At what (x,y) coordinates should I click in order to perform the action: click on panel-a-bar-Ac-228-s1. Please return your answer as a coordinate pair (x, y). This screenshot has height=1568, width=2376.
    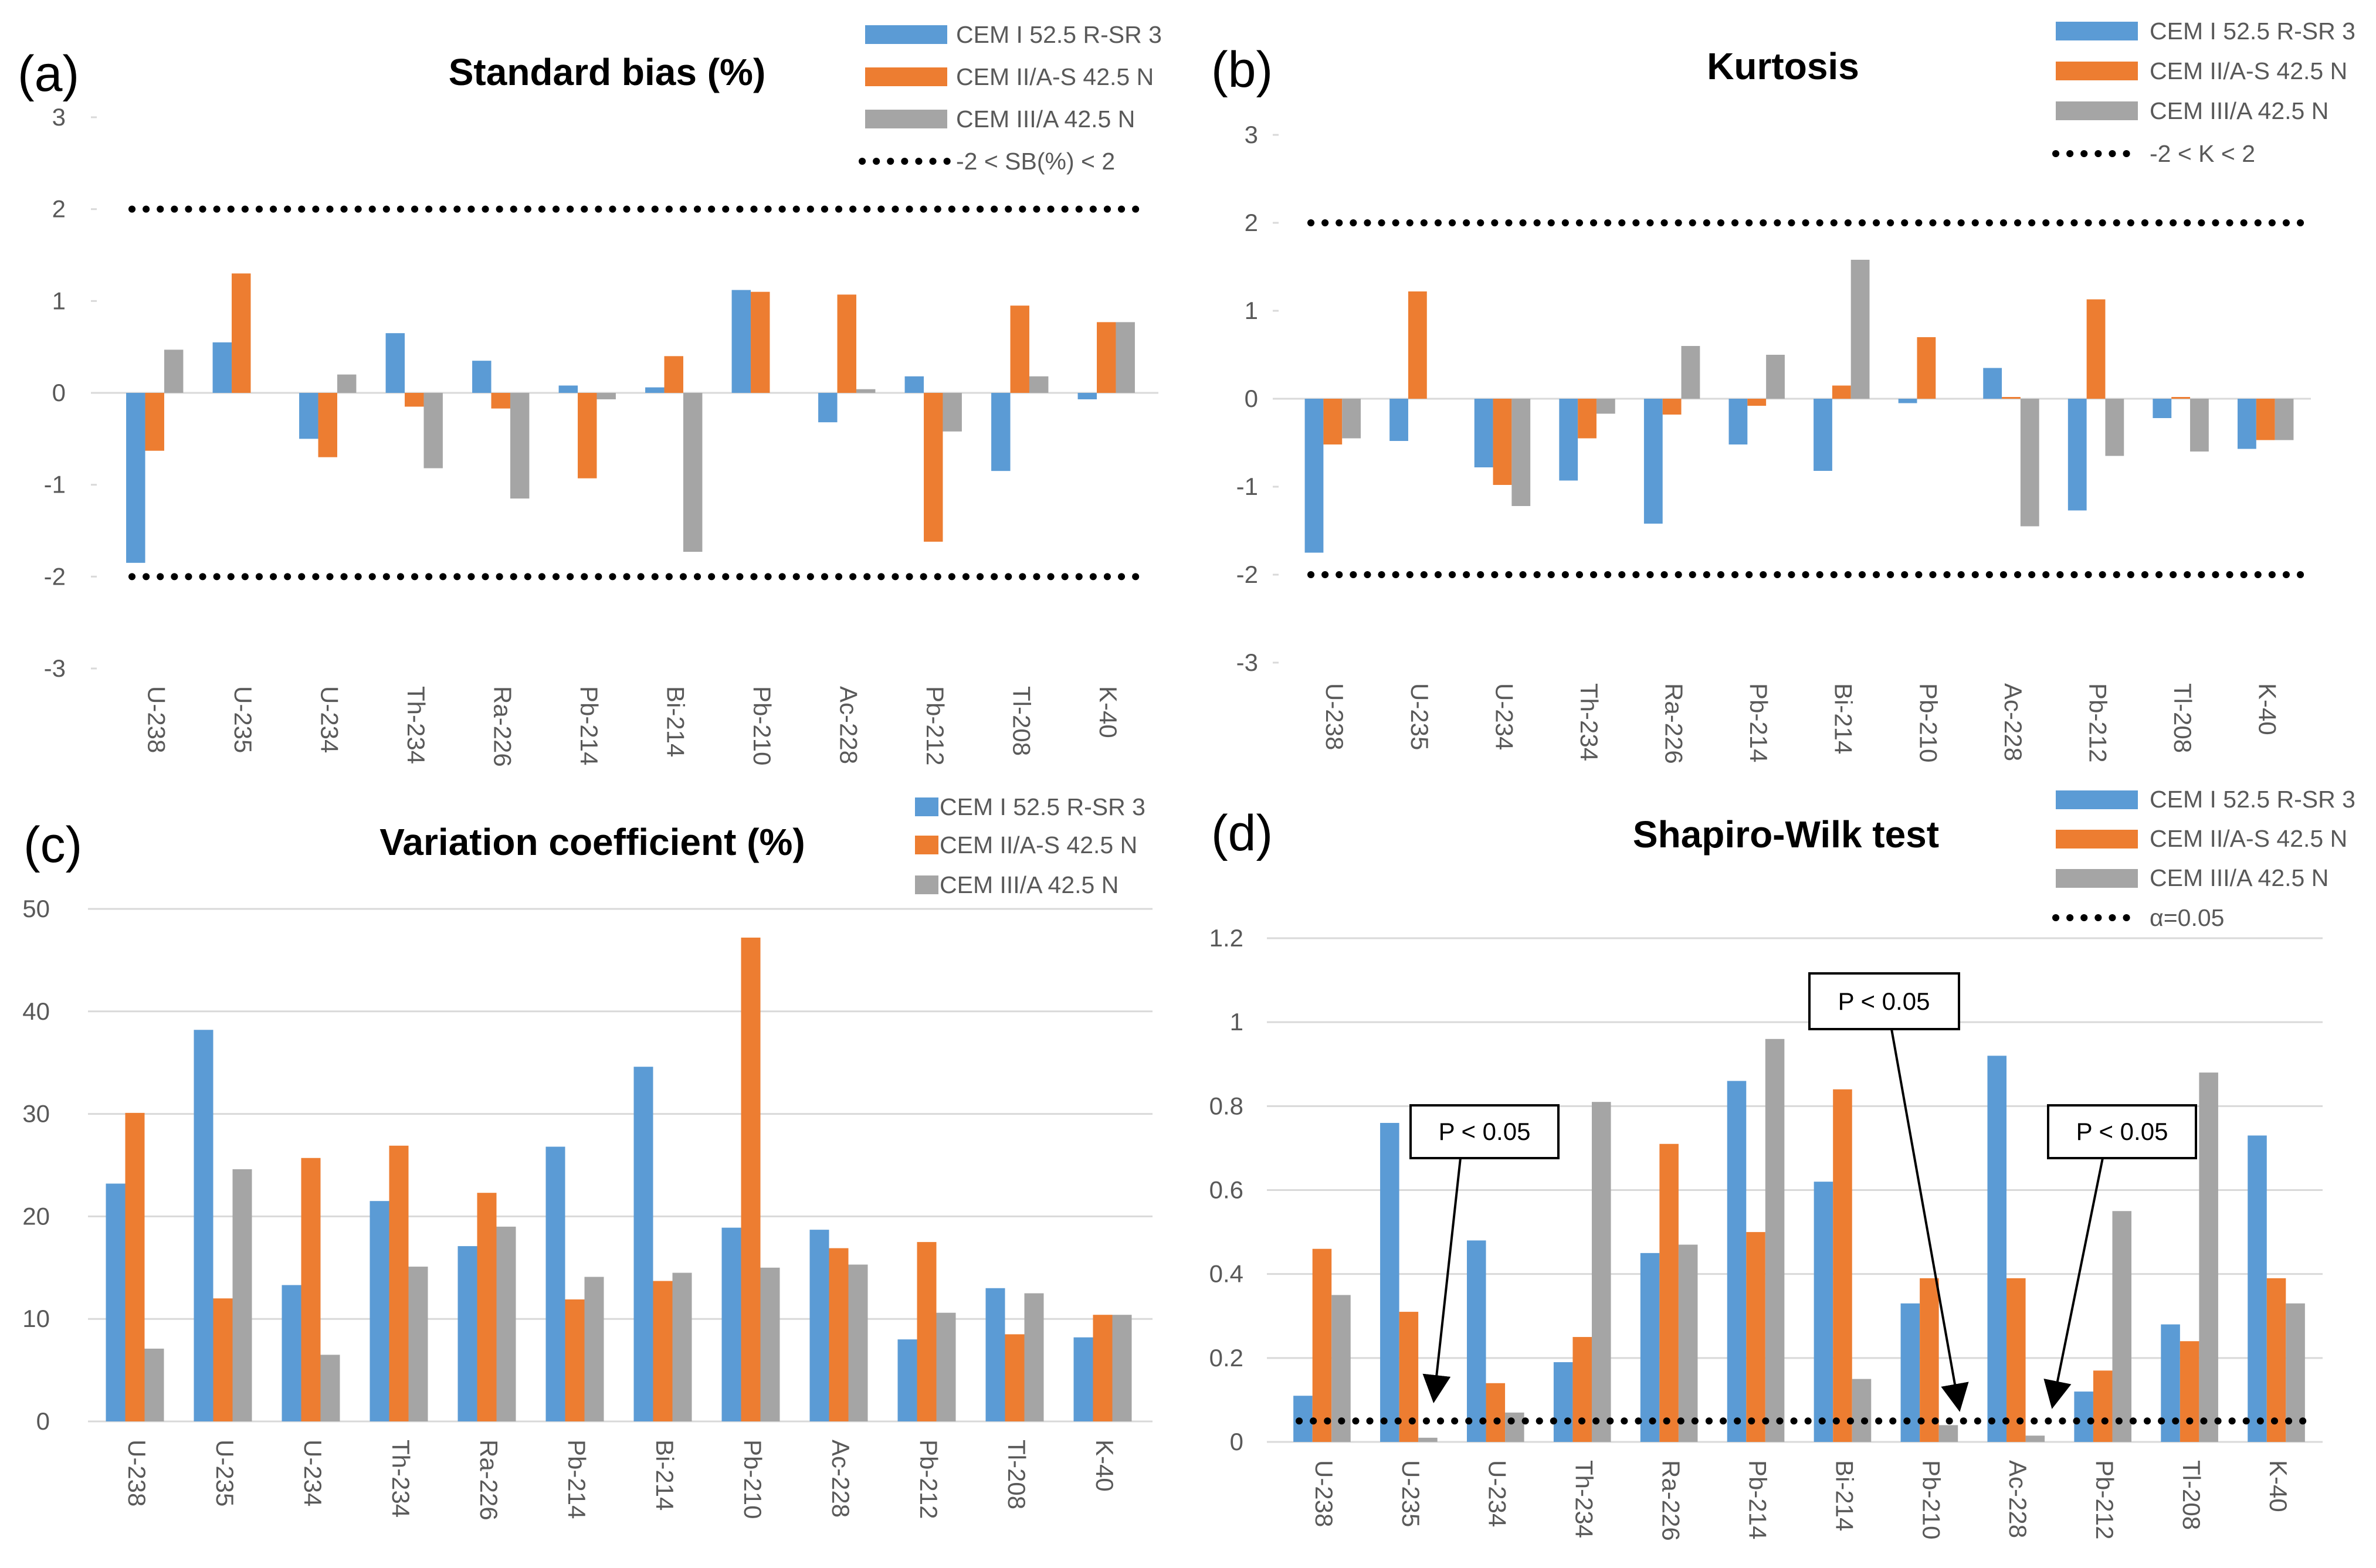
    Looking at the image, I should click on (847, 343).